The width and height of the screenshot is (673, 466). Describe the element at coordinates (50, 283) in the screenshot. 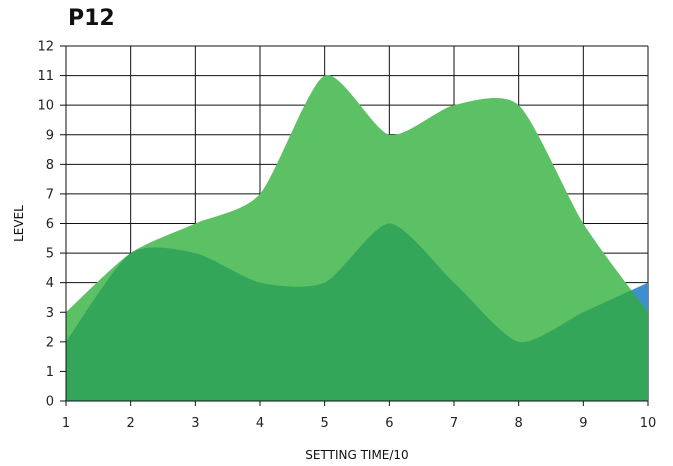

I see `y-tick-label: 4` at that location.